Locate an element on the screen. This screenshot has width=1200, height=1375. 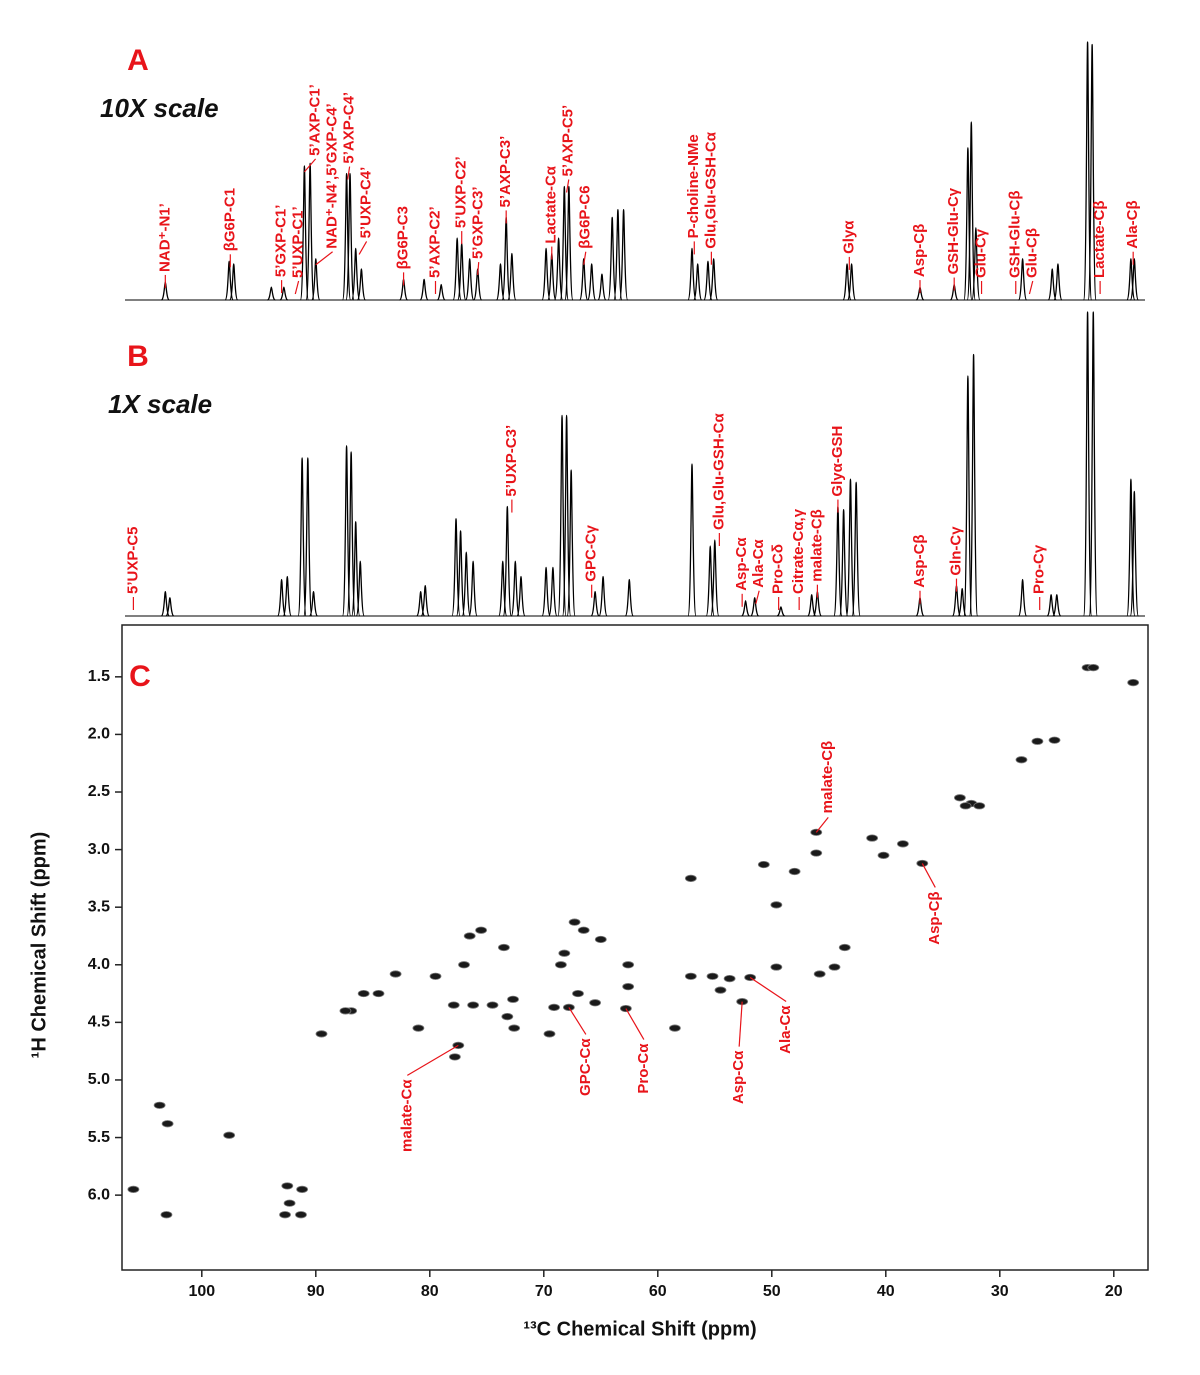
peak-label: Glu-Cγ is located at coordinates (981, 253).